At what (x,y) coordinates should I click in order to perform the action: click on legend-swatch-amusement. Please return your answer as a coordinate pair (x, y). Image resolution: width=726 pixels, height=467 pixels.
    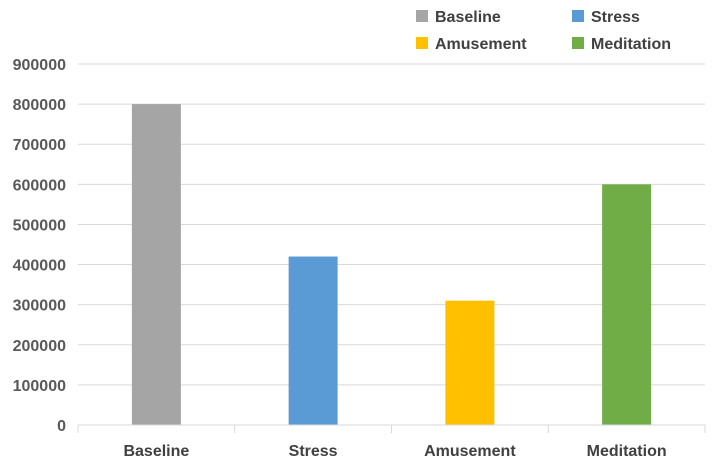
    Looking at the image, I should click on (422, 43).